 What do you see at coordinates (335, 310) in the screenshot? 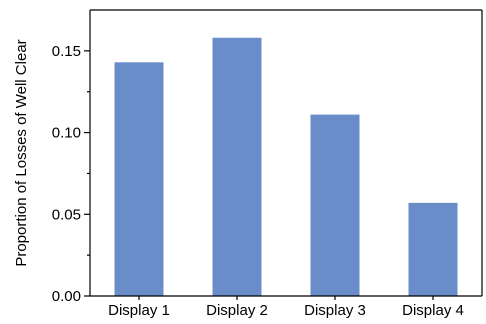
I see `x-tick-label-3: Display 3` at bounding box center [335, 310].